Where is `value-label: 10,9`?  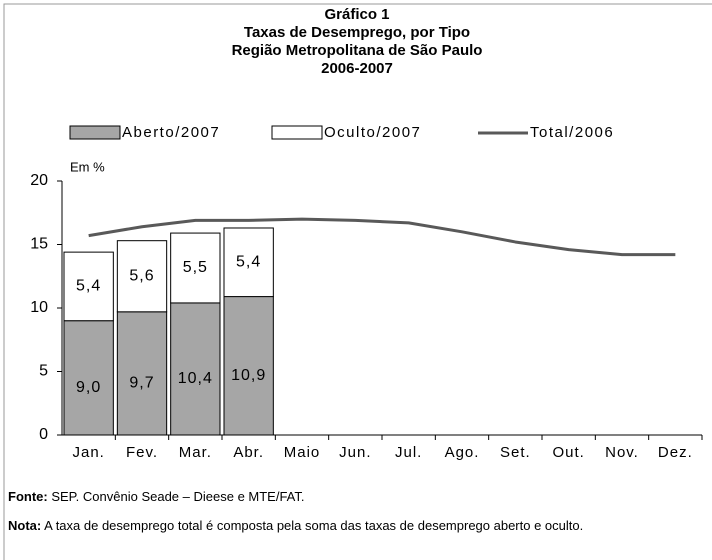 value-label: 10,9 is located at coordinates (248, 375).